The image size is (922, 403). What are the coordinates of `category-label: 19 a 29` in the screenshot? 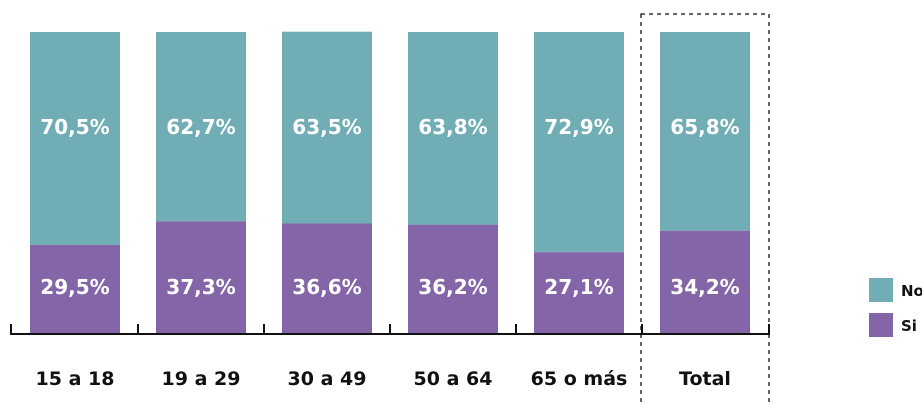 It's located at (201, 379).